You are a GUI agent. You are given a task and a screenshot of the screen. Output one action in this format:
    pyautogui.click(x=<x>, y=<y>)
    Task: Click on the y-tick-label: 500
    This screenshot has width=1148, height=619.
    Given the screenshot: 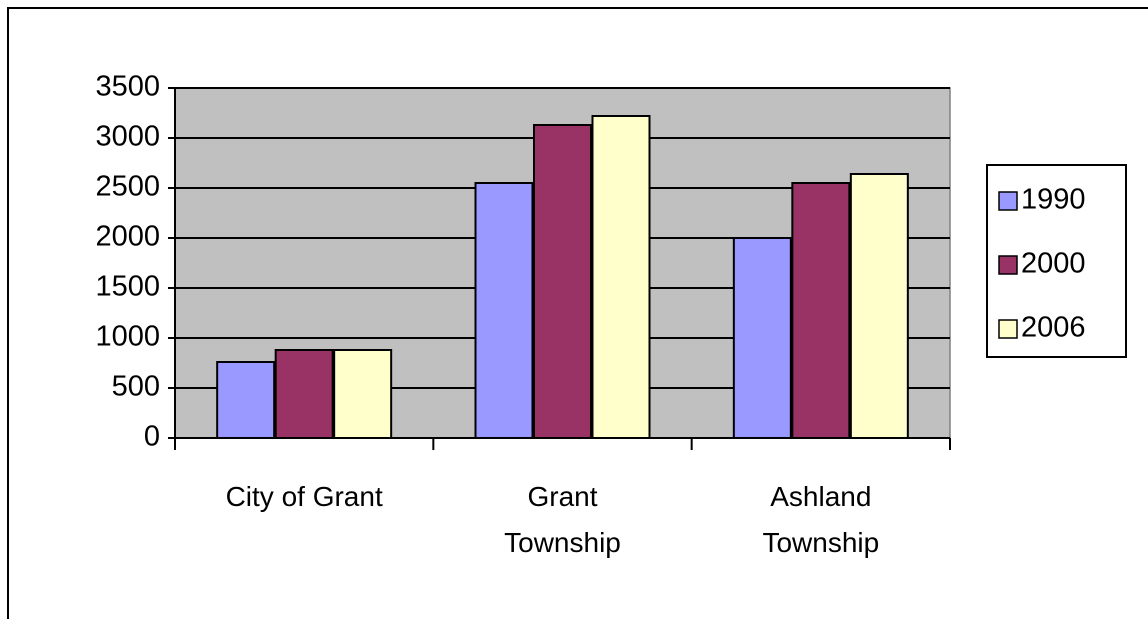 What is the action you would take?
    pyautogui.click(x=136, y=387)
    